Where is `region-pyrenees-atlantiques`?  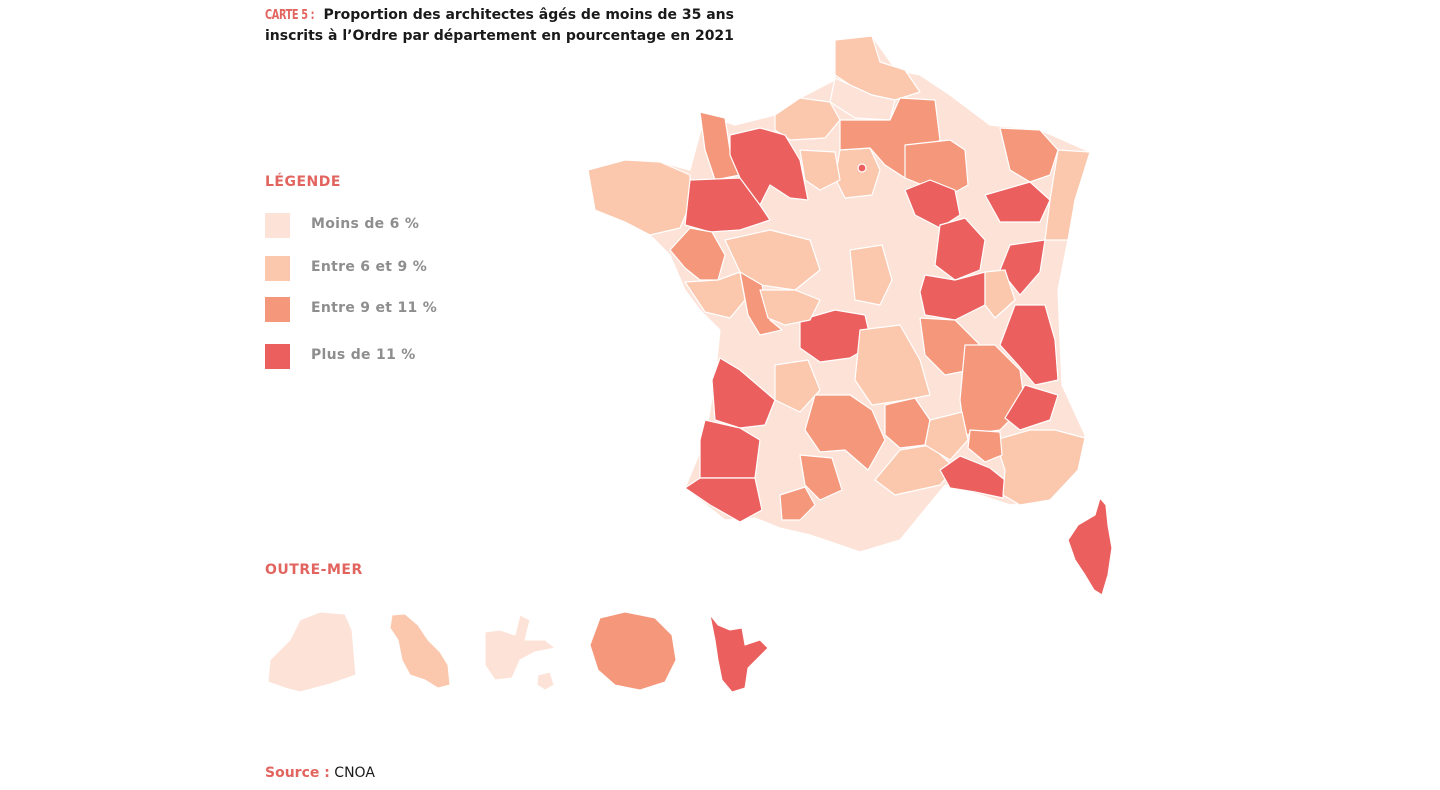 region-pyrenees-atlantiques is located at coordinates (723, 500).